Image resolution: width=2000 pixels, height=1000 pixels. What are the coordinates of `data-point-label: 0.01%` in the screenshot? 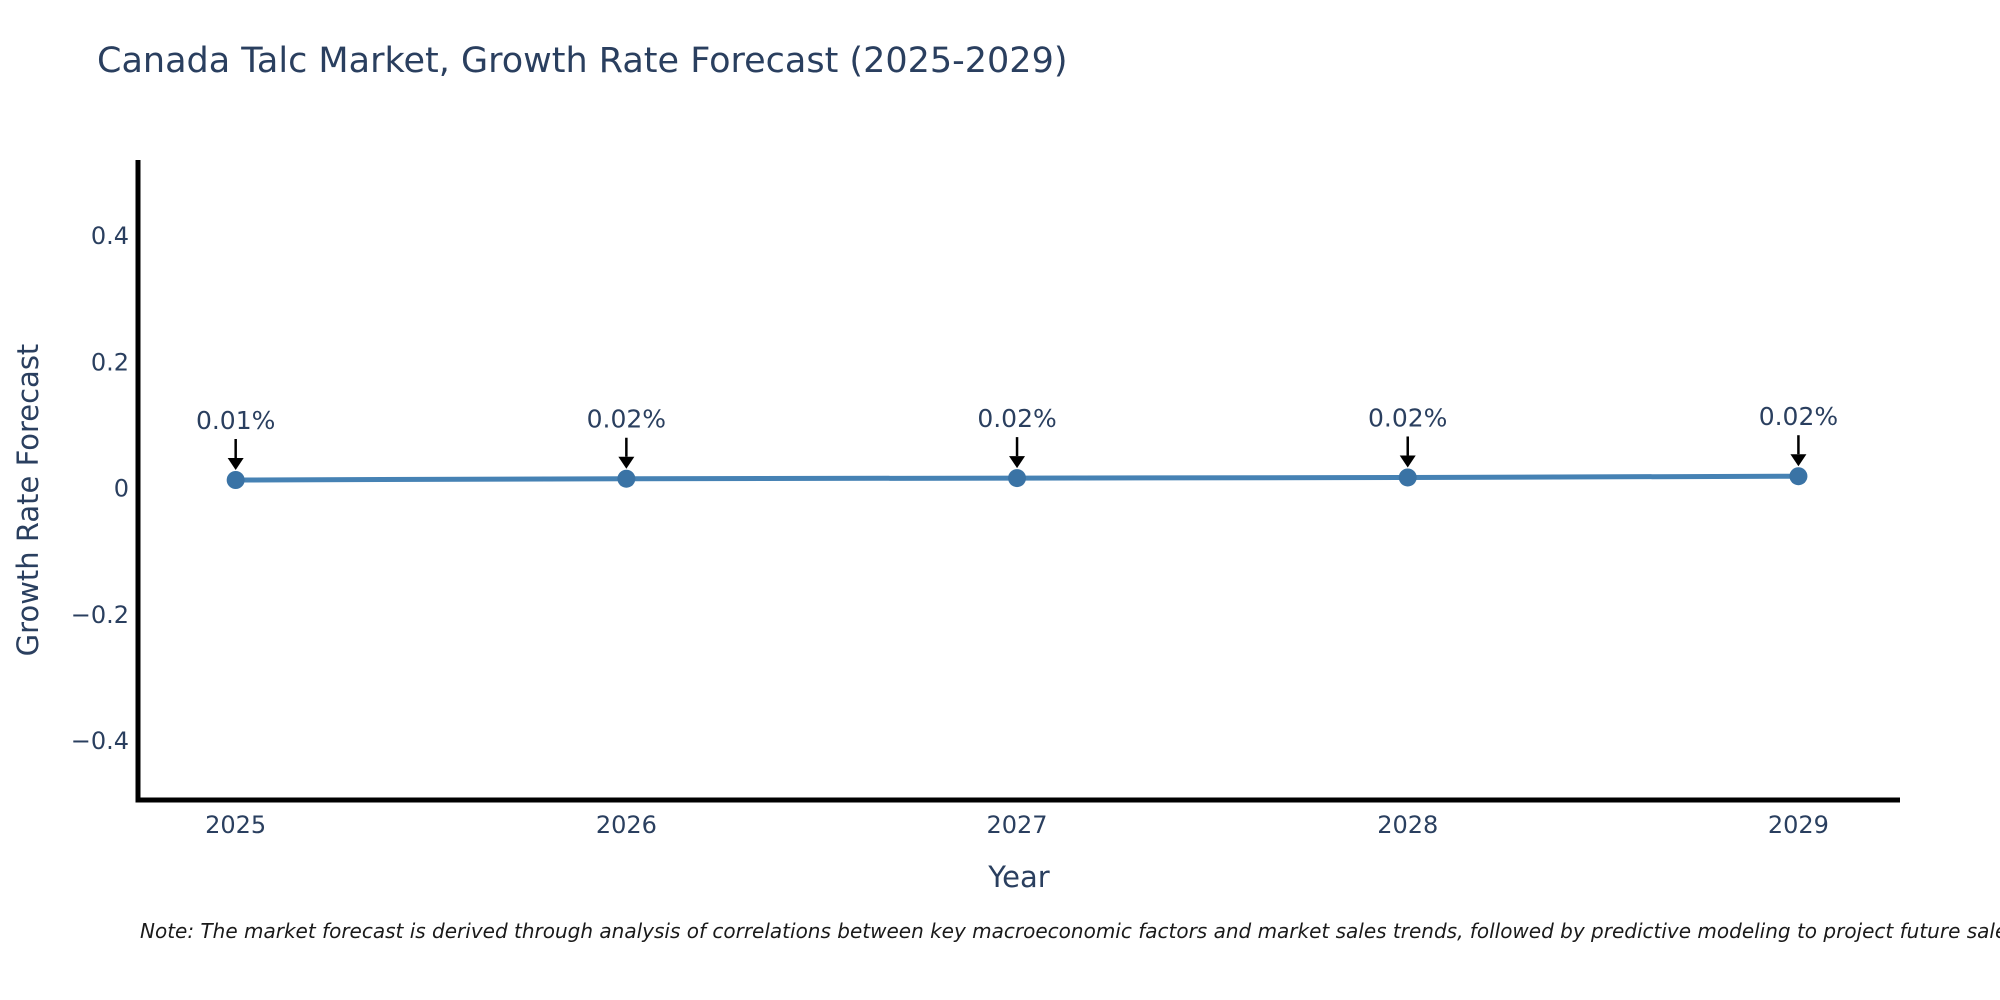 It's located at (235, 420).